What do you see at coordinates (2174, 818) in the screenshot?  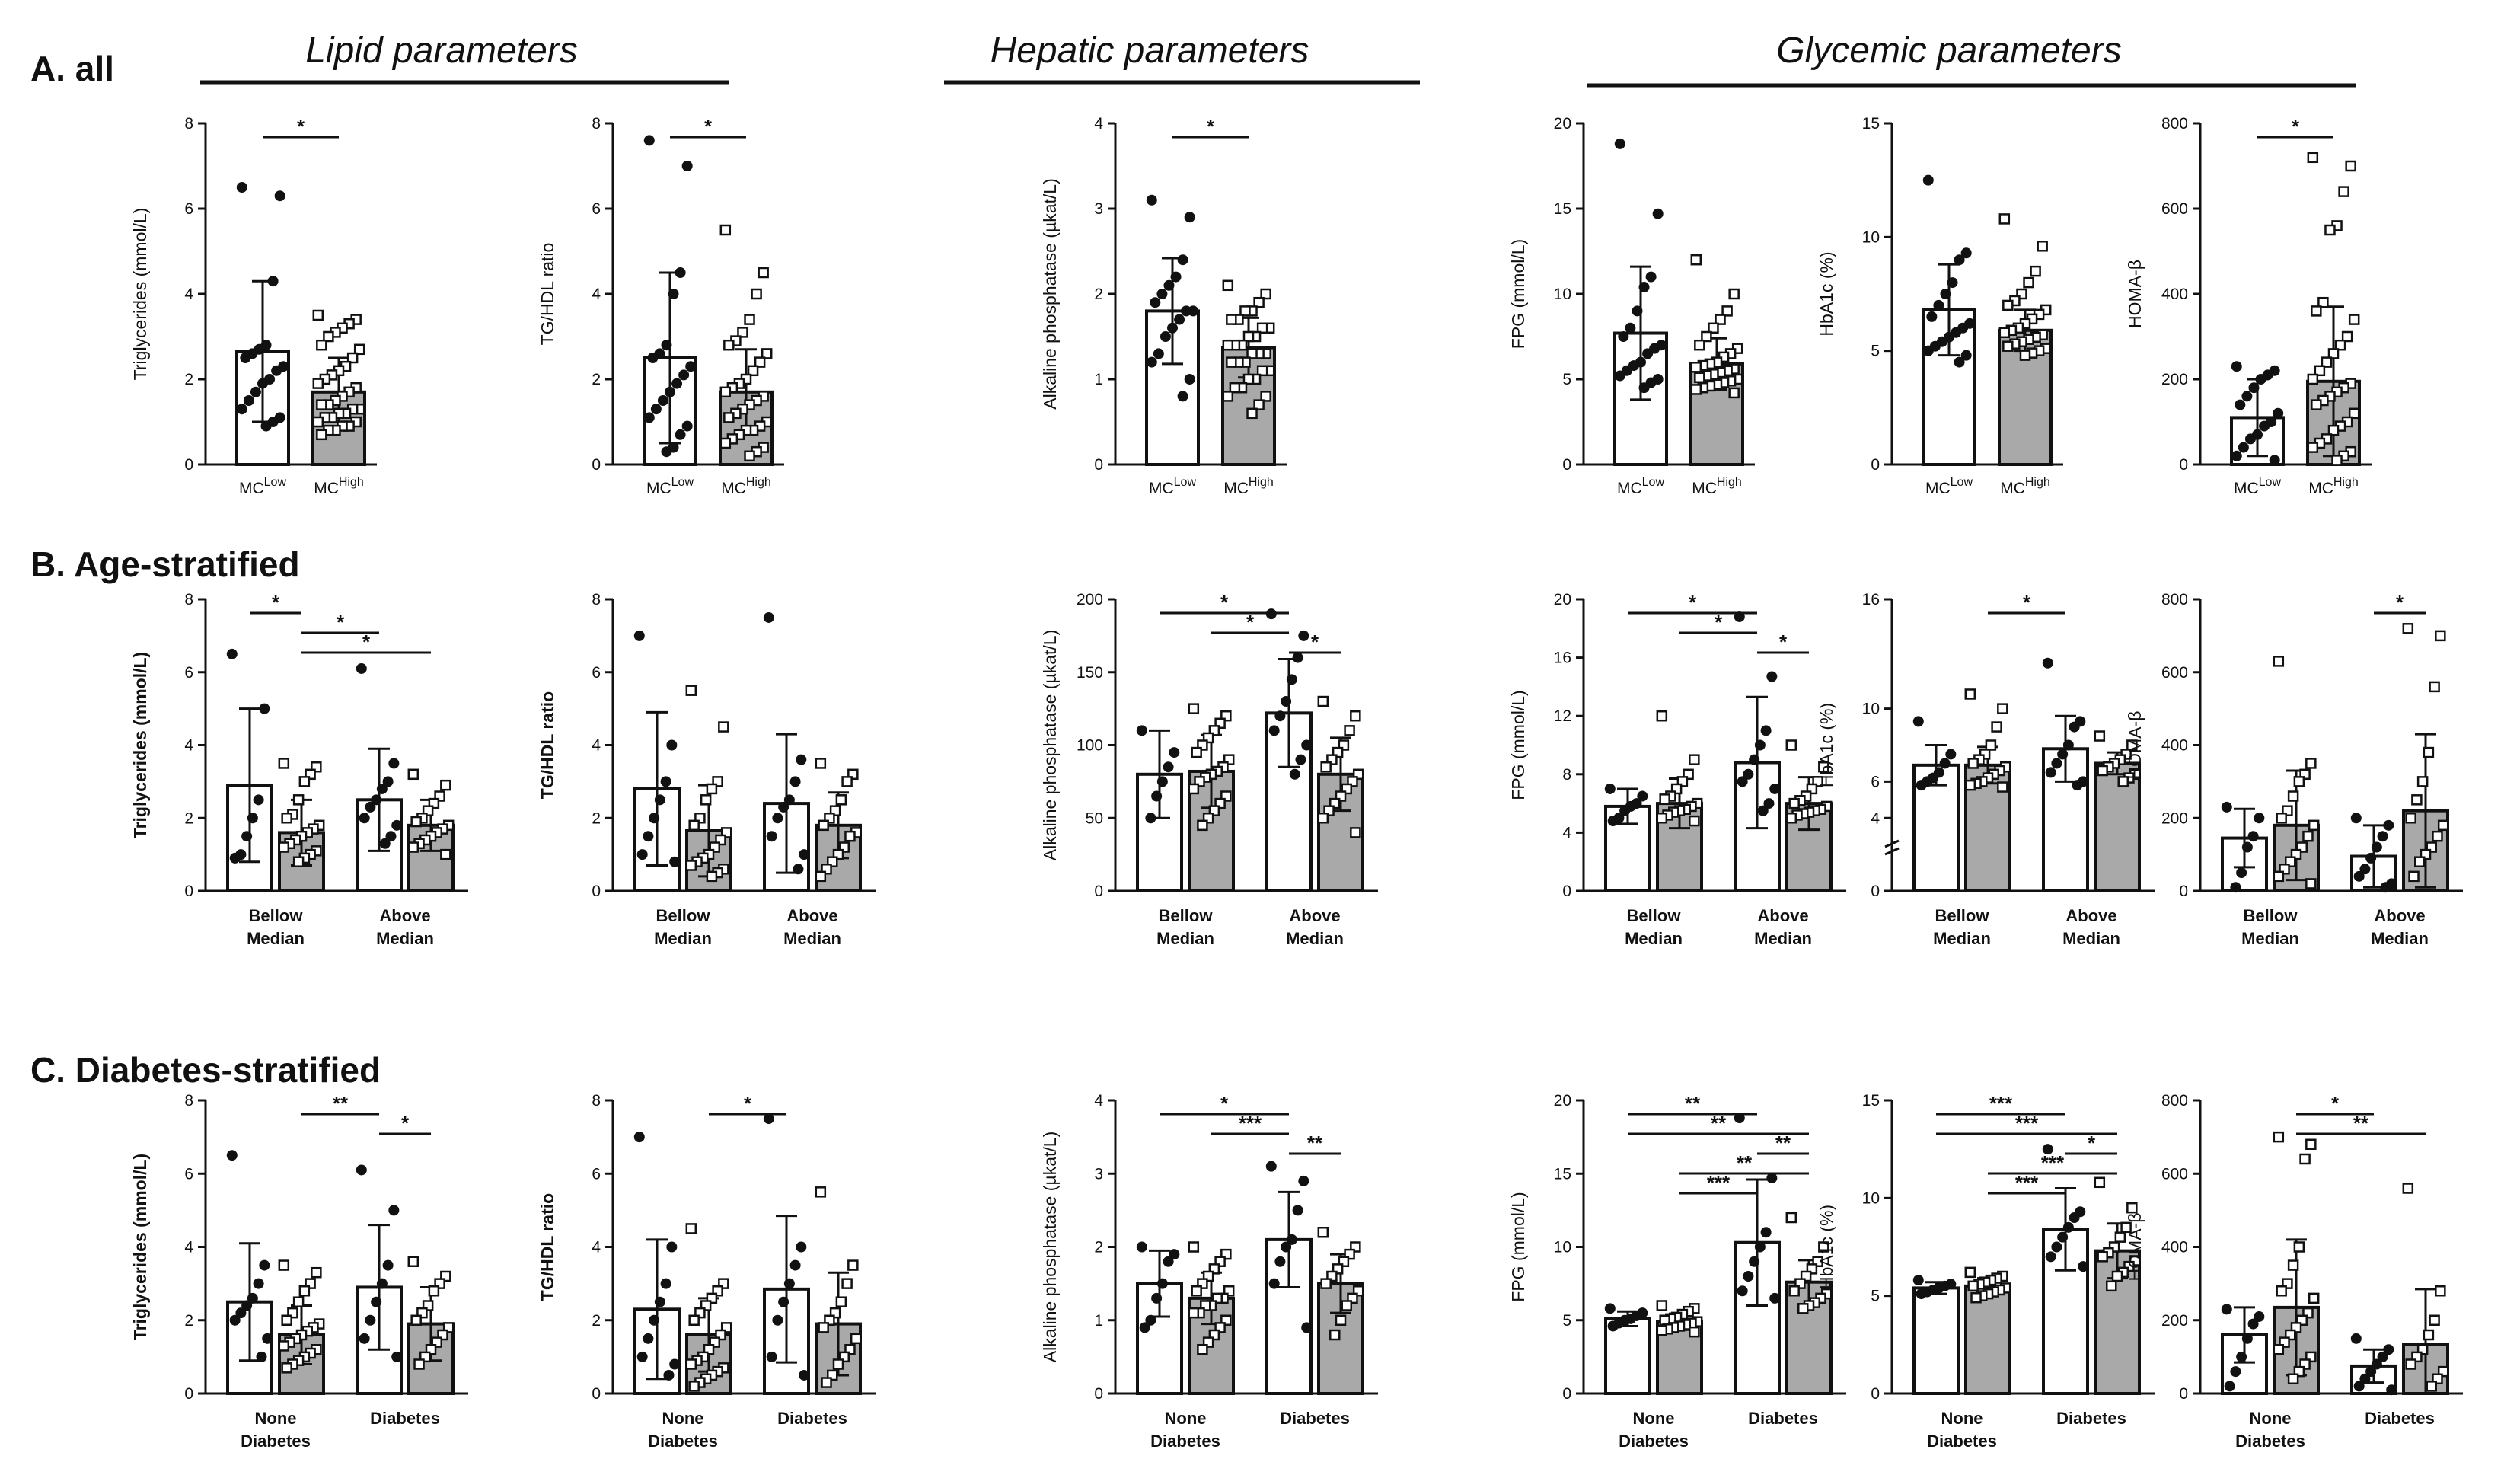 I see `y-tick-label: 200` at bounding box center [2174, 818].